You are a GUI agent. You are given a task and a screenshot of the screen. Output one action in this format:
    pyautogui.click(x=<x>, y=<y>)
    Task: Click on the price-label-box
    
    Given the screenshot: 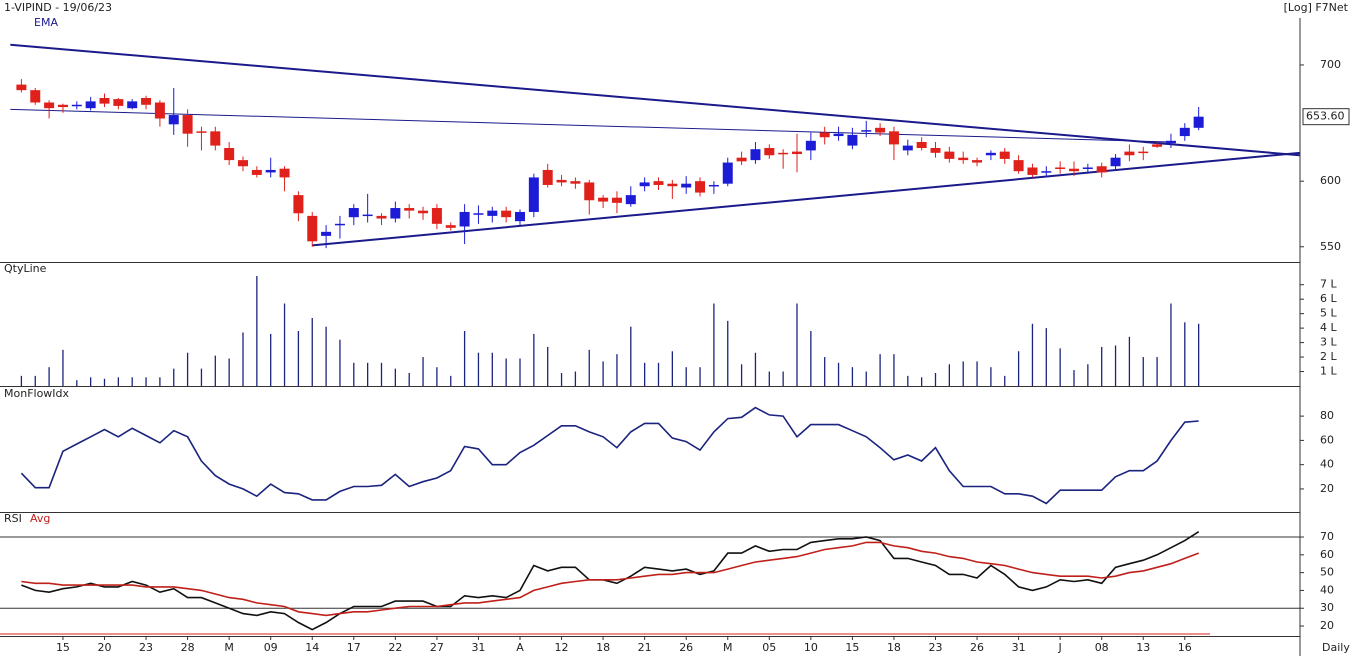 What is the action you would take?
    pyautogui.click(x=1326, y=117)
    